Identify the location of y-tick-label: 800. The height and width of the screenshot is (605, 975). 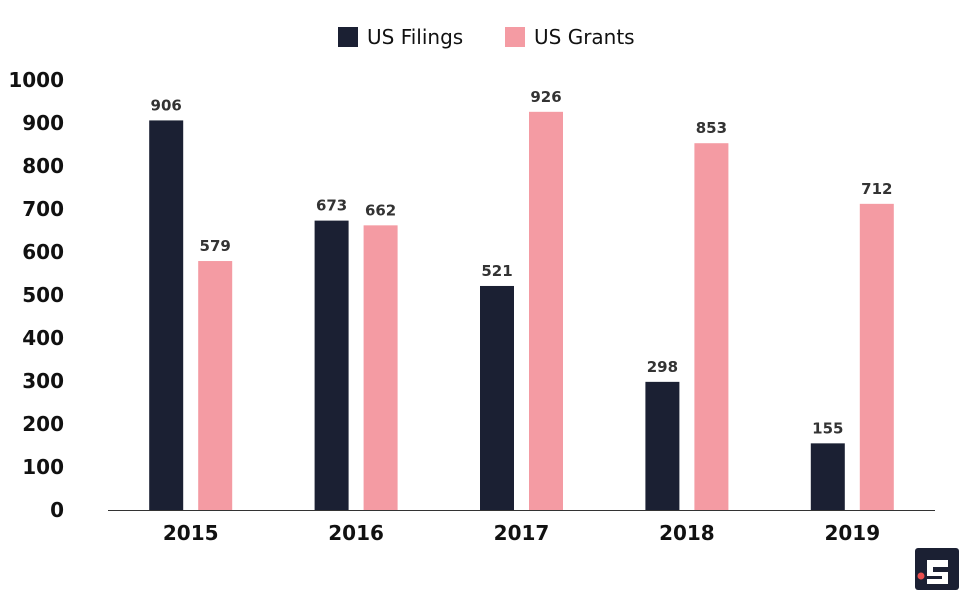
(43, 166).